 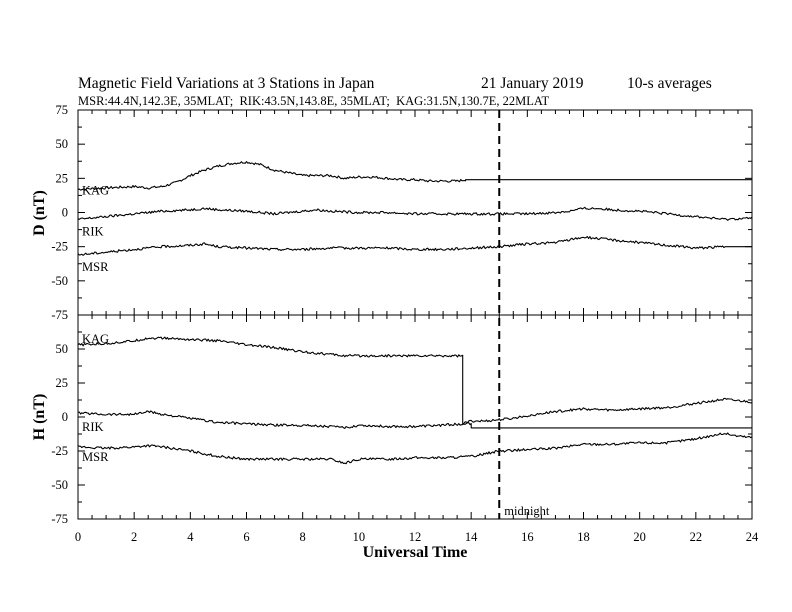 I want to click on midnight-marker: midnight, so click(x=524, y=314).